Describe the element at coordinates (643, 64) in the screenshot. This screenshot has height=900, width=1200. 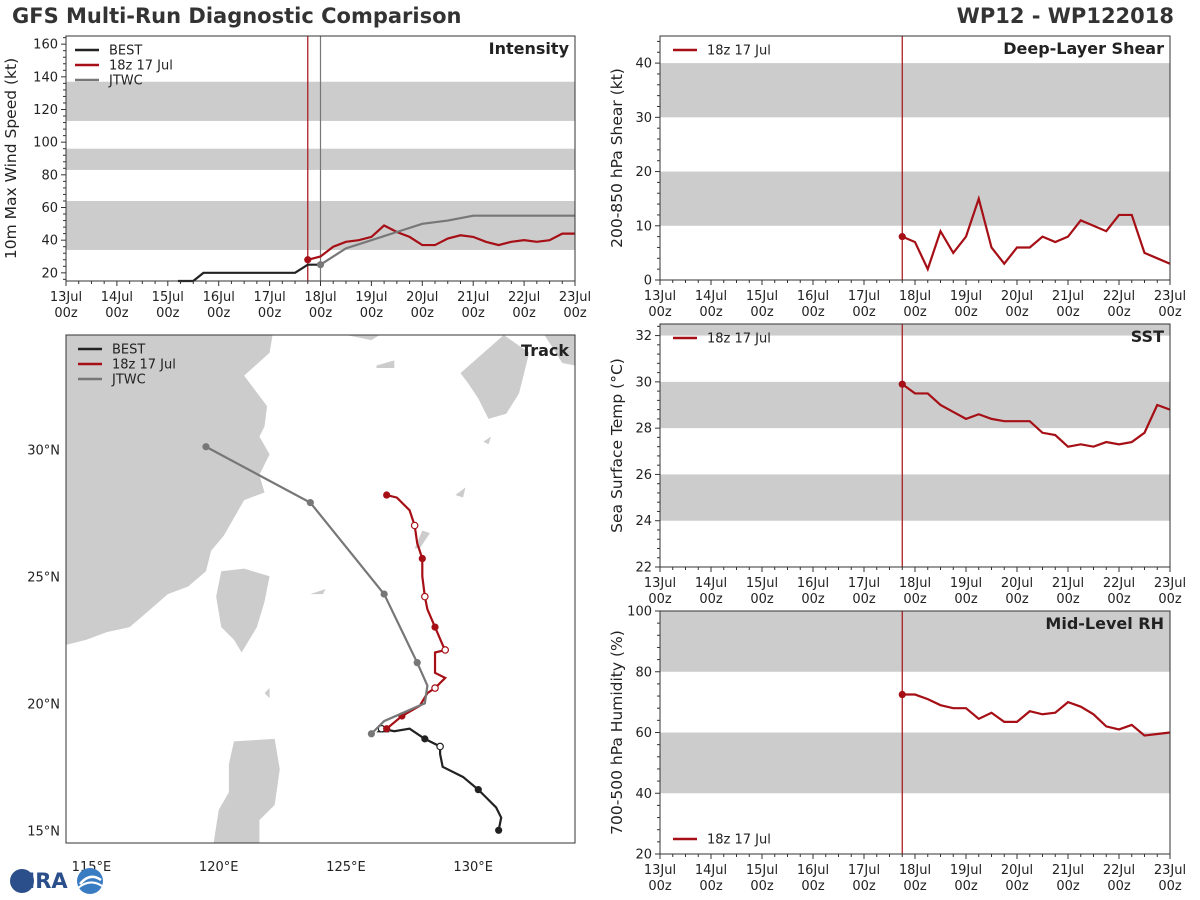
I see `y-tick-label: 40` at that location.